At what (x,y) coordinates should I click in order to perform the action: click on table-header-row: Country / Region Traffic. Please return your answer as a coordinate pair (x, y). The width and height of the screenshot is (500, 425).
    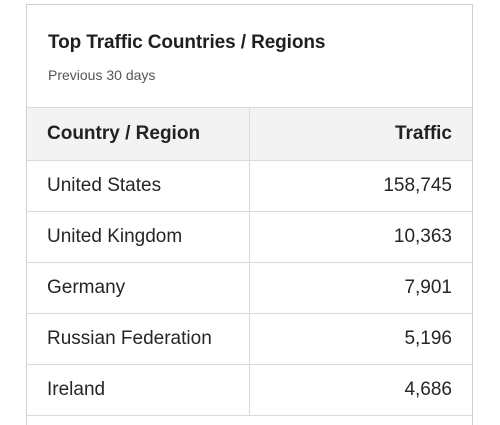
    Looking at the image, I should click on (249, 134).